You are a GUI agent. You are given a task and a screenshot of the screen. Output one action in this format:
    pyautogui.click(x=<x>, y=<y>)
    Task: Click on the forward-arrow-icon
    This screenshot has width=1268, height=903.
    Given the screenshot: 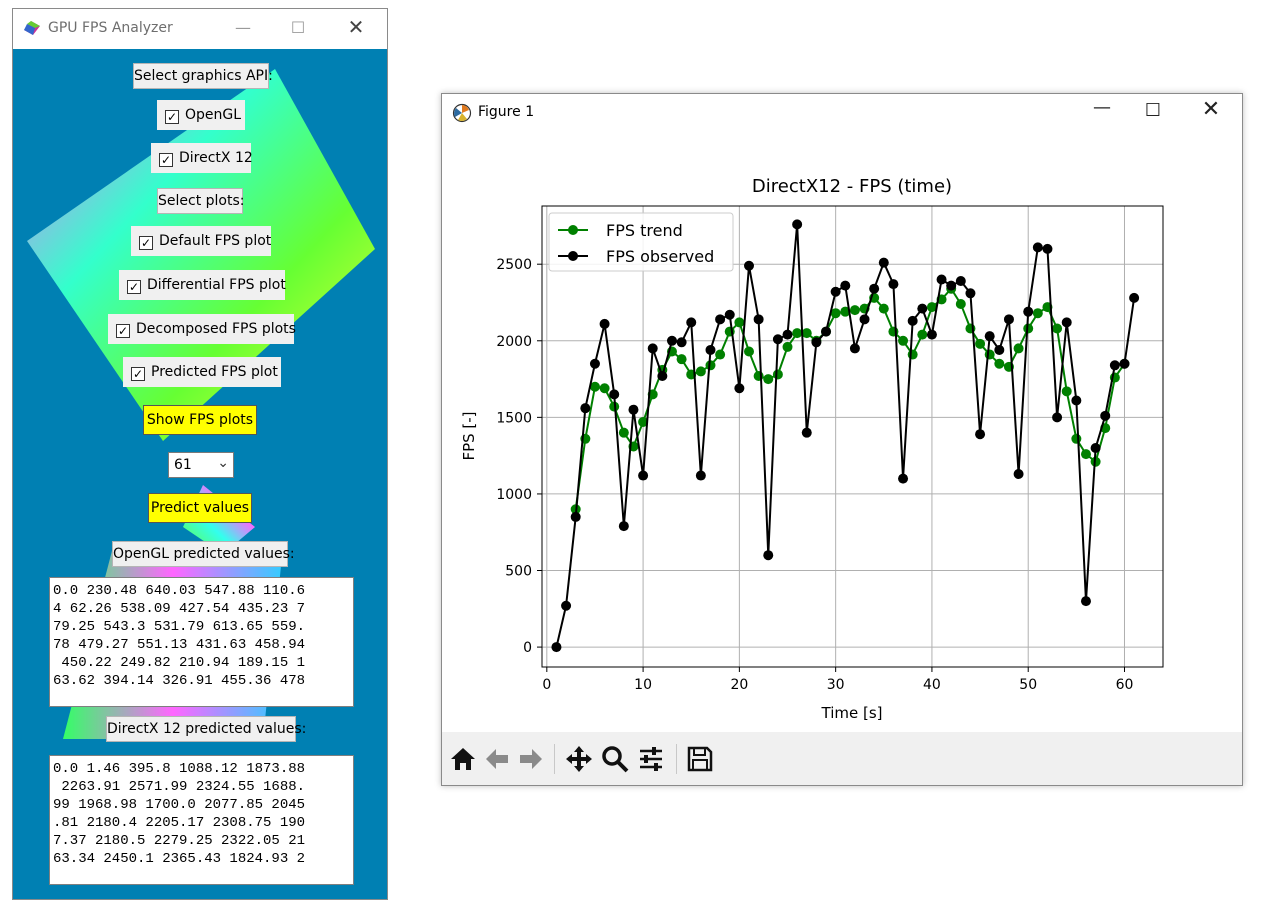 What is the action you would take?
    pyautogui.click(x=531, y=759)
    